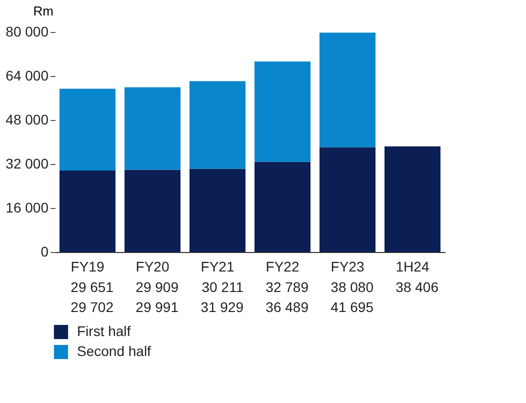  Describe the element at coordinates (157, 307) in the screenshot. I see `data-label: 29 991` at that location.